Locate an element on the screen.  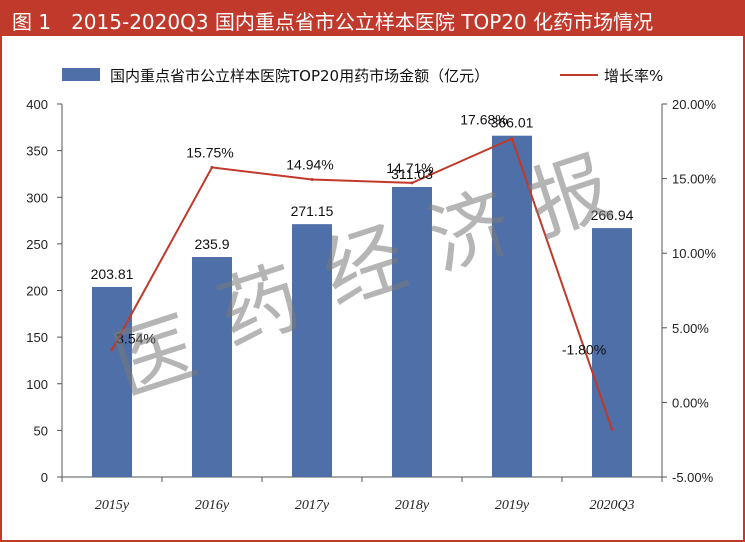
category-label: 2017y is located at coordinates (312, 505).